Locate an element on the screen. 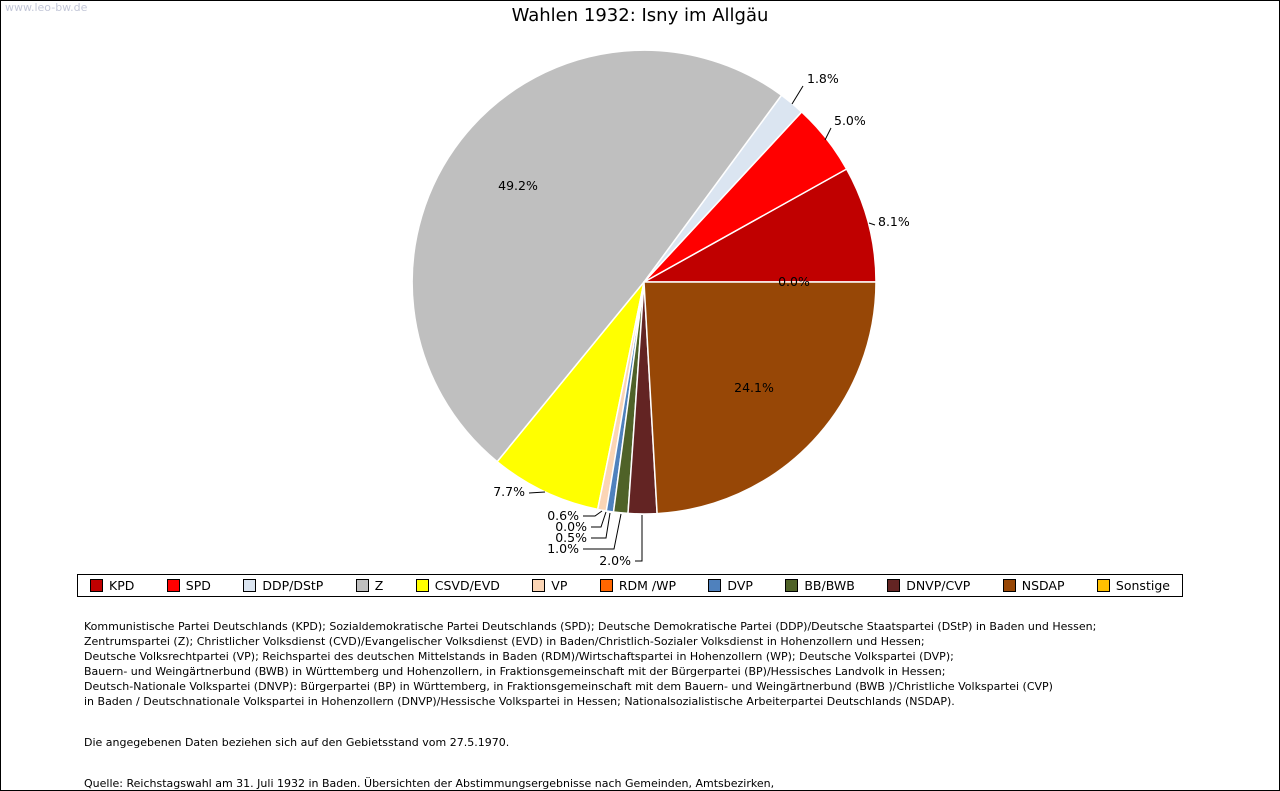 This screenshot has width=1280, height=791. legend-item-spd: SPD is located at coordinates (188, 585).